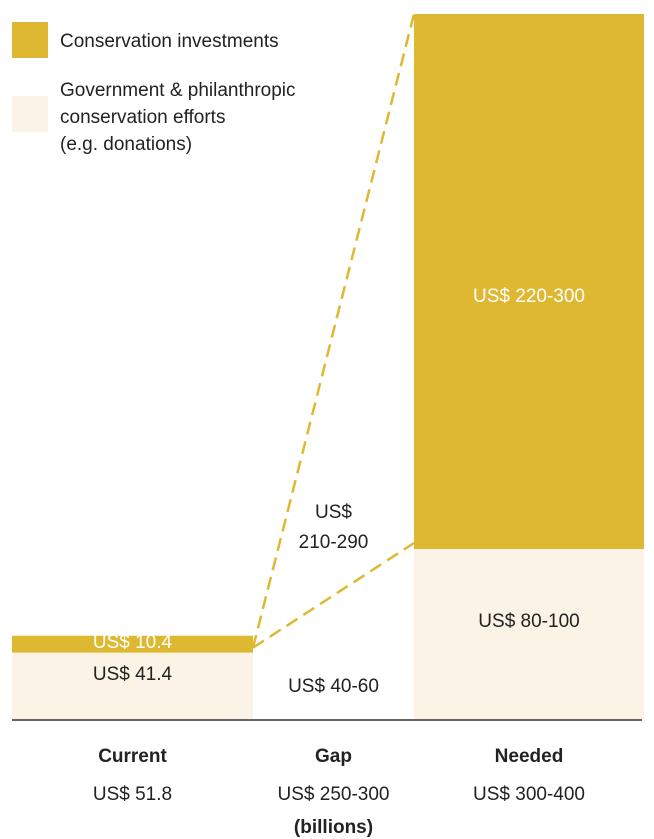  Describe the element at coordinates (333, 595) in the screenshot. I see `gap-connector-bottom` at that location.